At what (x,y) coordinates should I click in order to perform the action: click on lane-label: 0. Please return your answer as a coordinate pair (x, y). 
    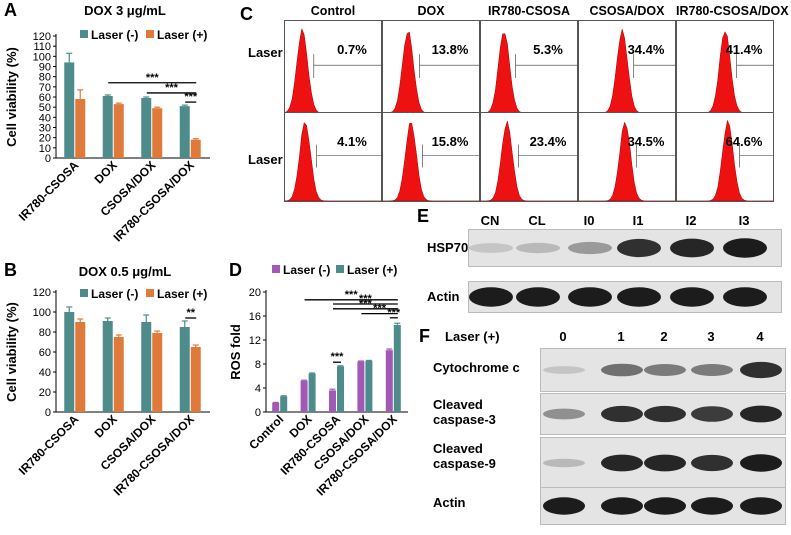
    Looking at the image, I should click on (563, 336).